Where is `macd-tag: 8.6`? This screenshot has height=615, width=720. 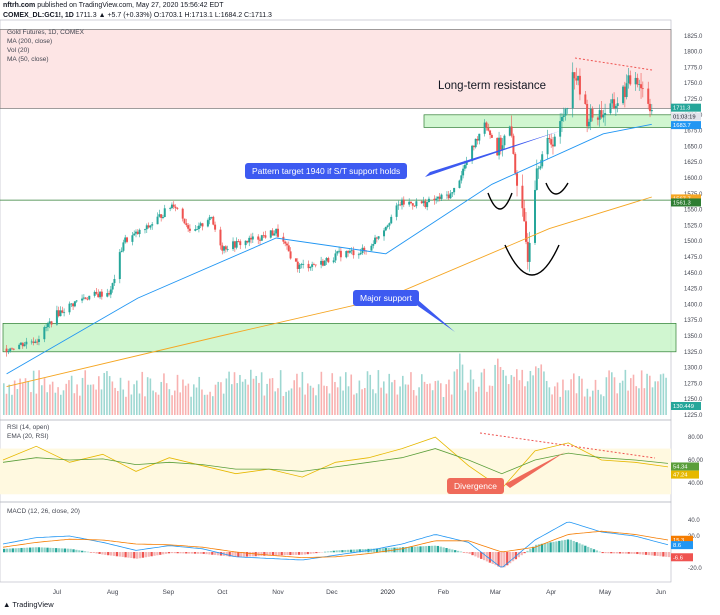
macd-tag: 8.6 is located at coordinates (677, 546).